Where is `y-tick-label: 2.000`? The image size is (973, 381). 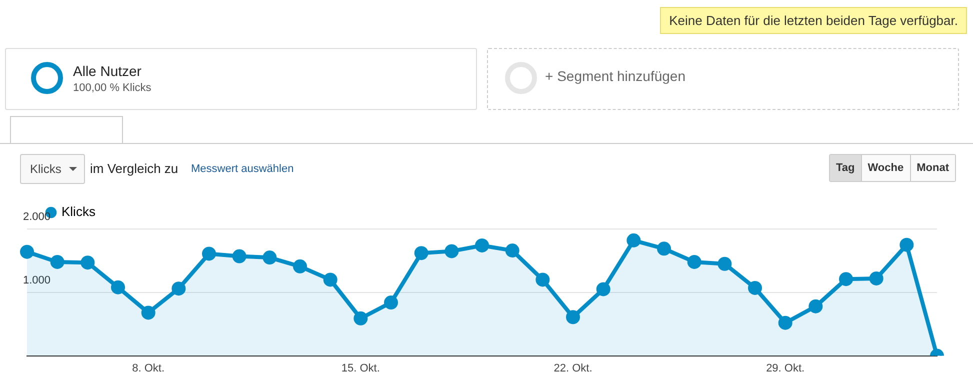 y-tick-label: 2.000 is located at coordinates (37, 217).